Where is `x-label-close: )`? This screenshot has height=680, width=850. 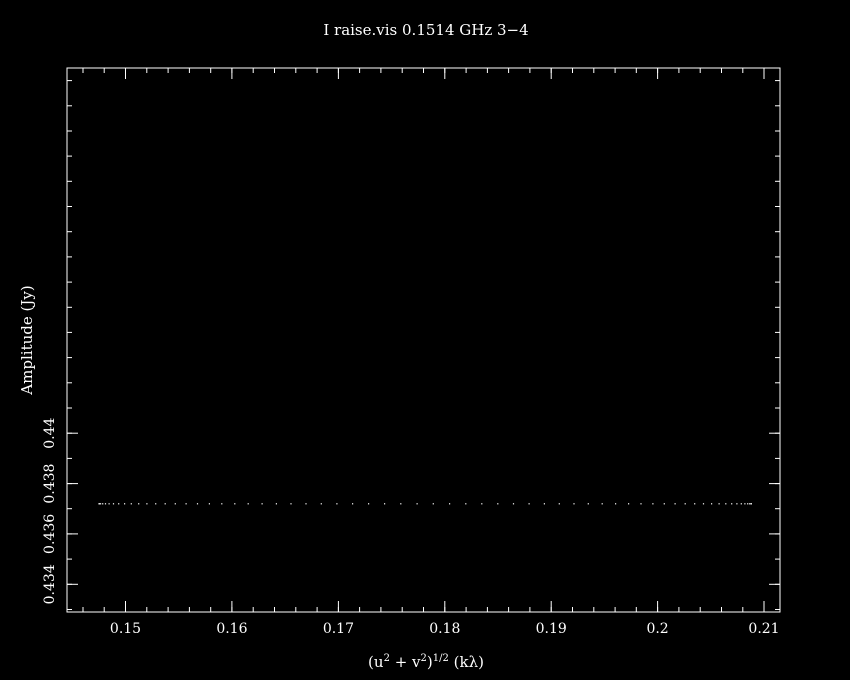 x-label-close: ) is located at coordinates (430, 662).